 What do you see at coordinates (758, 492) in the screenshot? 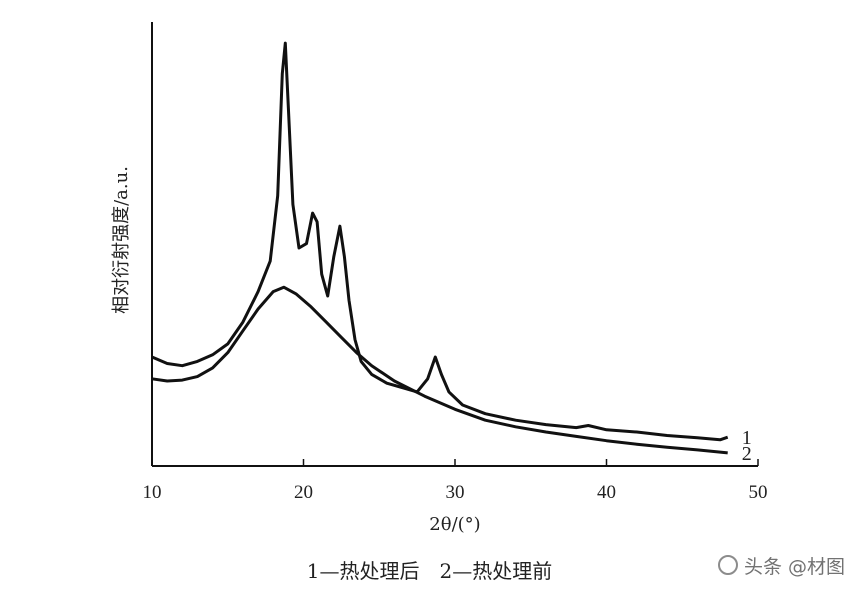
I see `x-tick-label: 50` at bounding box center [758, 492].